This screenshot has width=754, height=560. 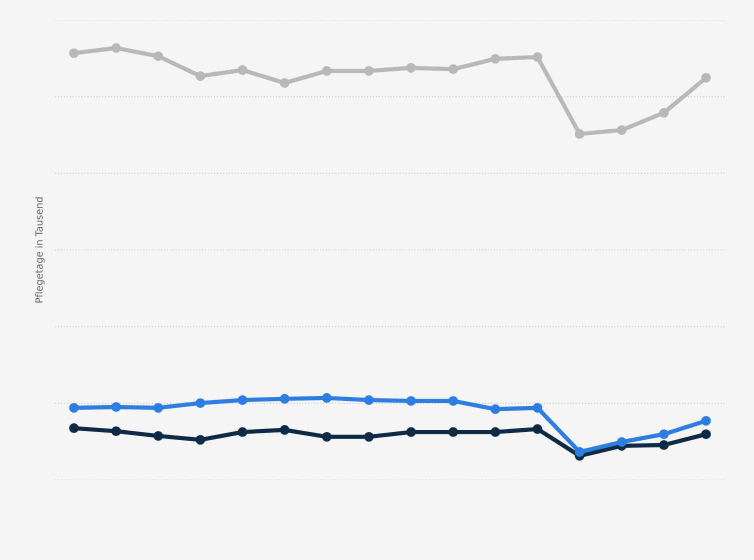 What do you see at coordinates (40, 250) in the screenshot?
I see `y-axis-title: Pflegetage in Tausend` at bounding box center [40, 250].